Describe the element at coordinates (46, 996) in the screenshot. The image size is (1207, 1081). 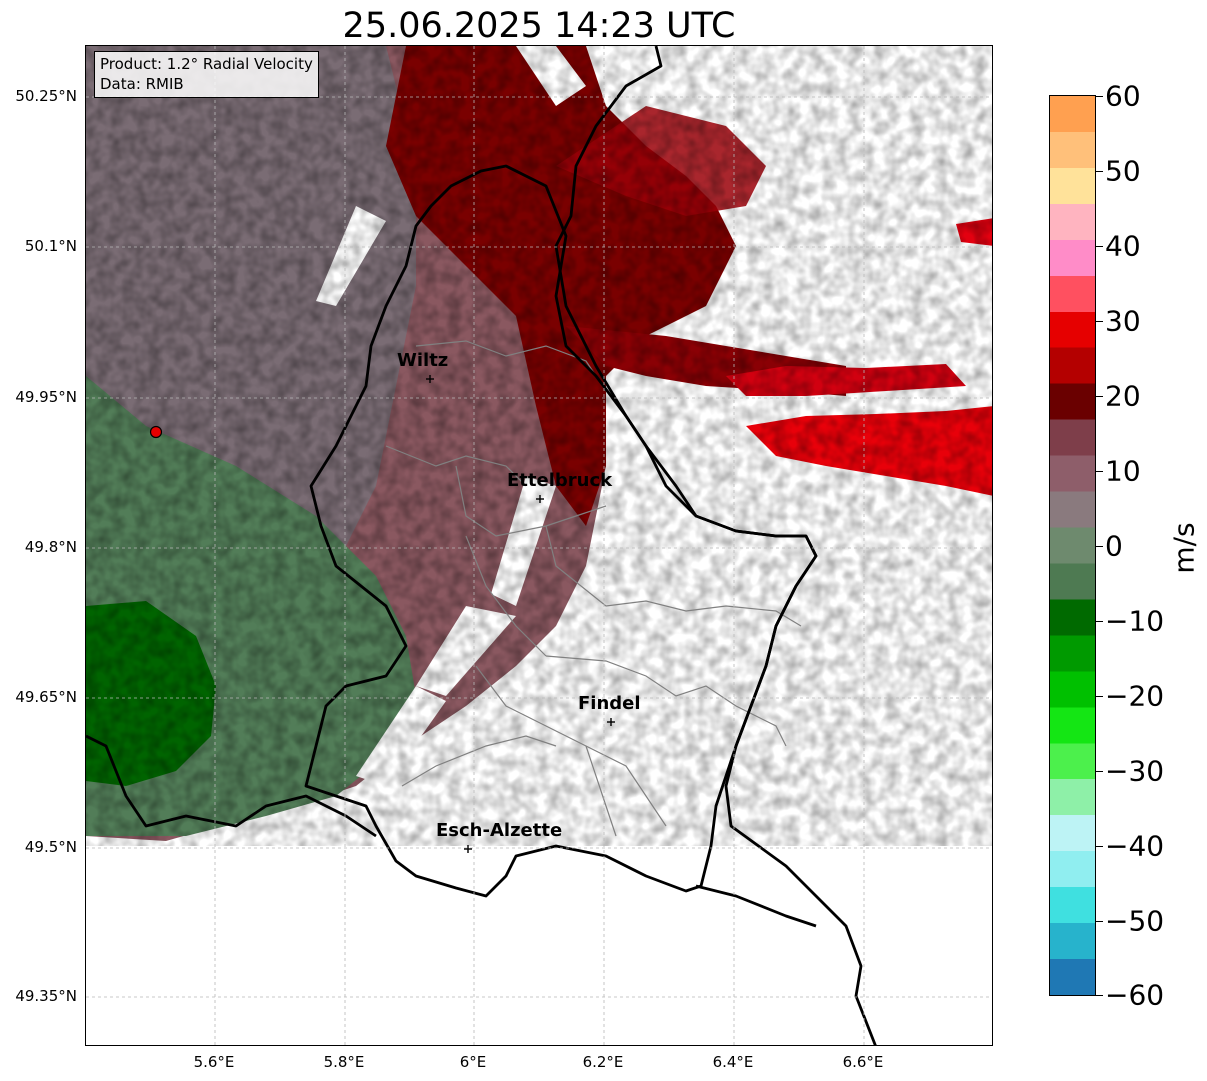
I see `lat-tick-label: 49.35°N` at that location.